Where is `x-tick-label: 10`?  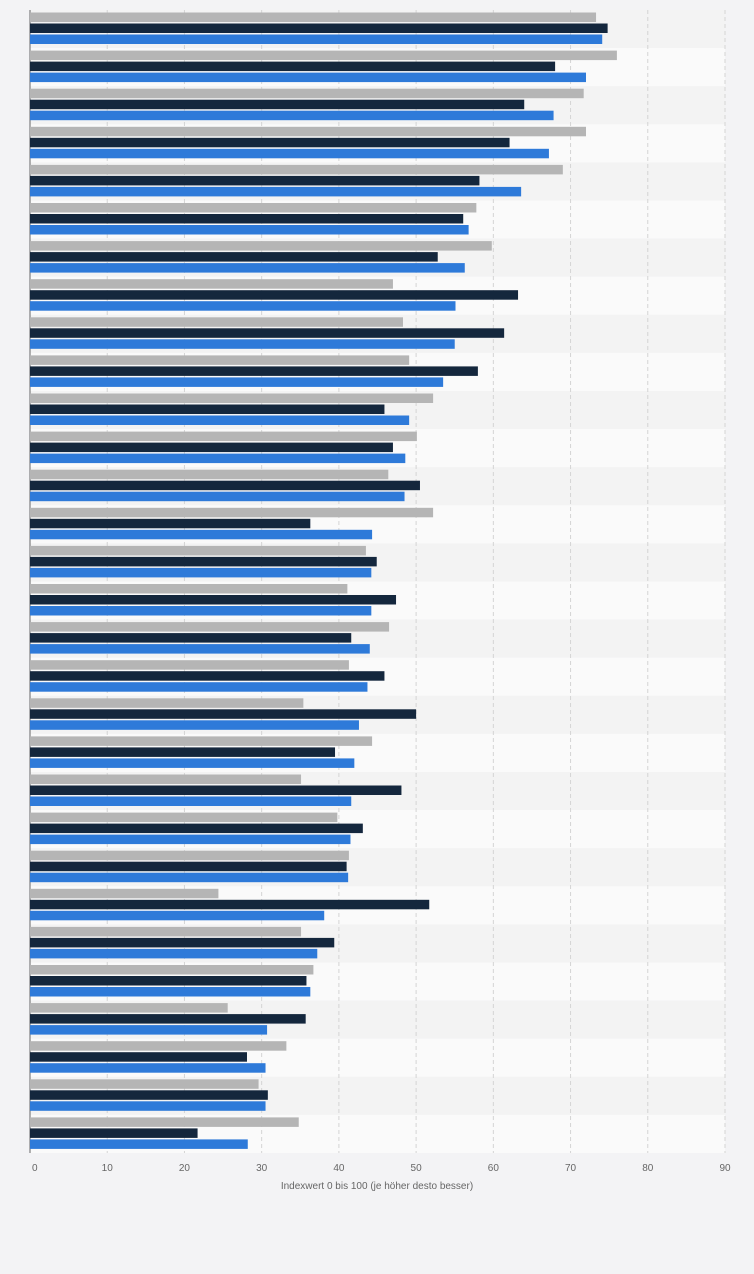 x-tick-label: 10 is located at coordinates (108, 1168).